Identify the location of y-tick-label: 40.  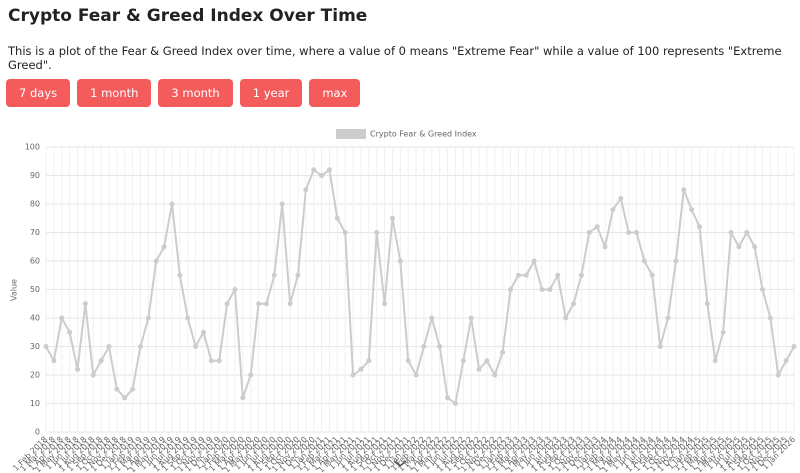
(35, 318).